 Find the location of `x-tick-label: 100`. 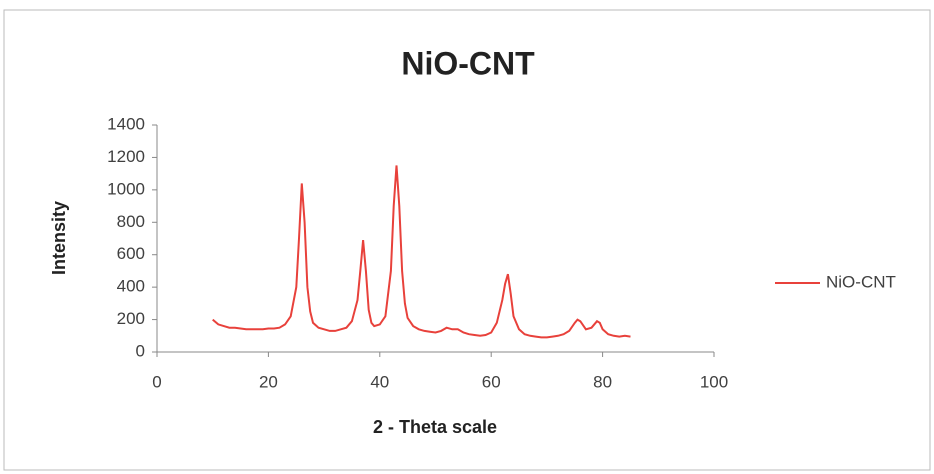

x-tick-label: 100 is located at coordinates (714, 381).